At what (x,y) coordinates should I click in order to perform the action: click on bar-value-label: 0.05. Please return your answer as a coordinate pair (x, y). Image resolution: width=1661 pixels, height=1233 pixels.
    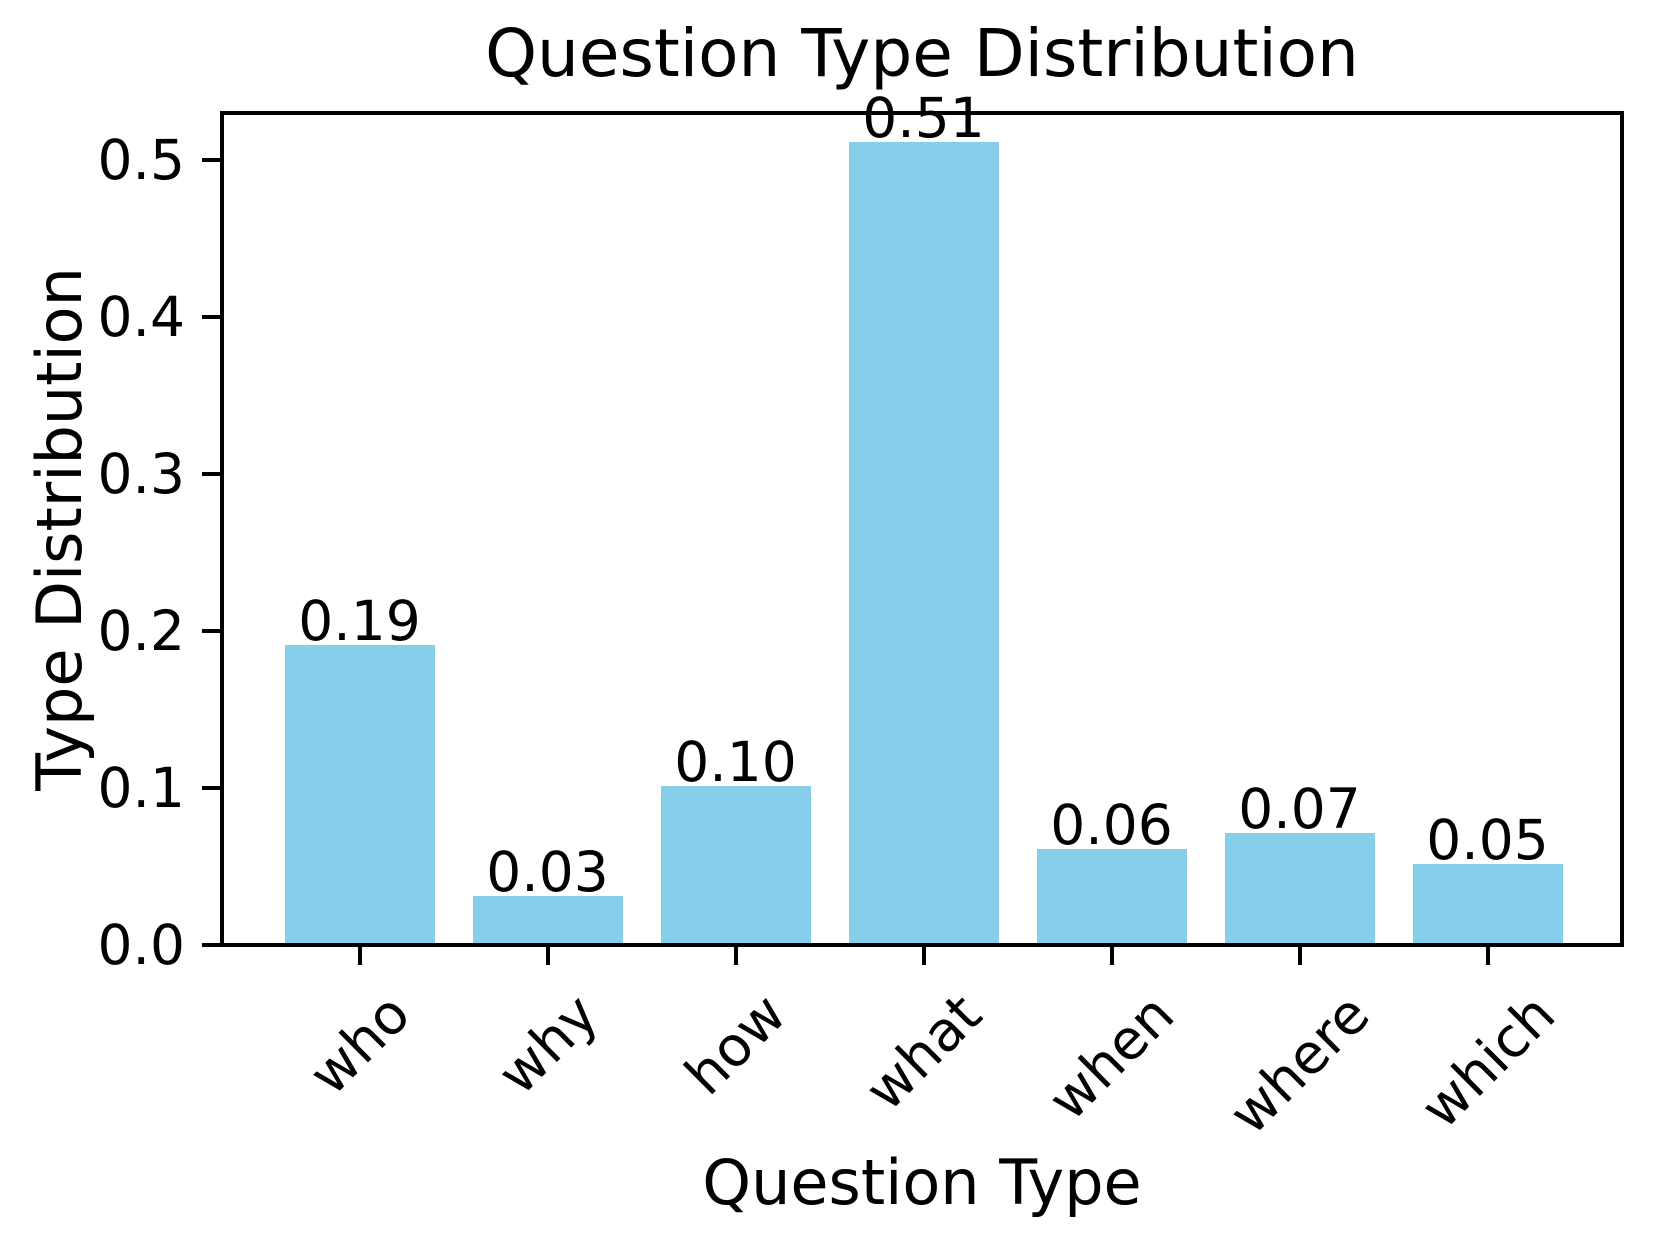
    Looking at the image, I should click on (1487, 840).